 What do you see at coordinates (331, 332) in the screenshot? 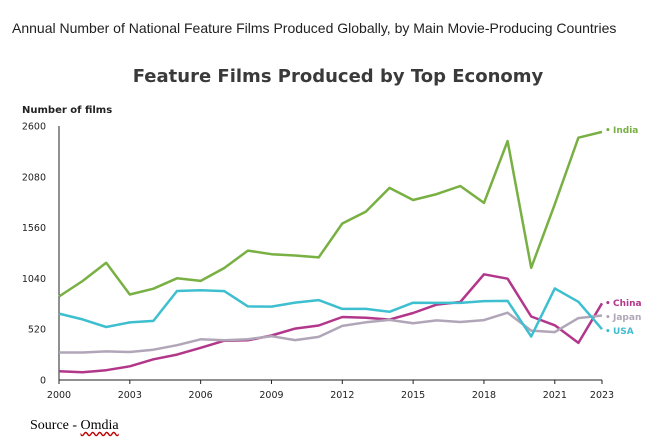
I see `series-line-japan` at bounding box center [331, 332].